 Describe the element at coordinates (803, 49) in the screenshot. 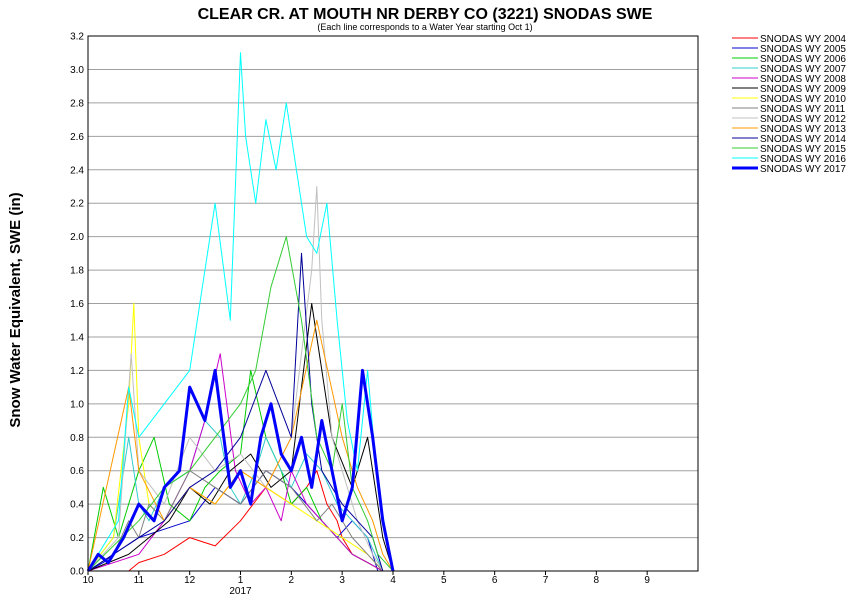

I see `legend-entry: SNODAS WY 2005` at that location.